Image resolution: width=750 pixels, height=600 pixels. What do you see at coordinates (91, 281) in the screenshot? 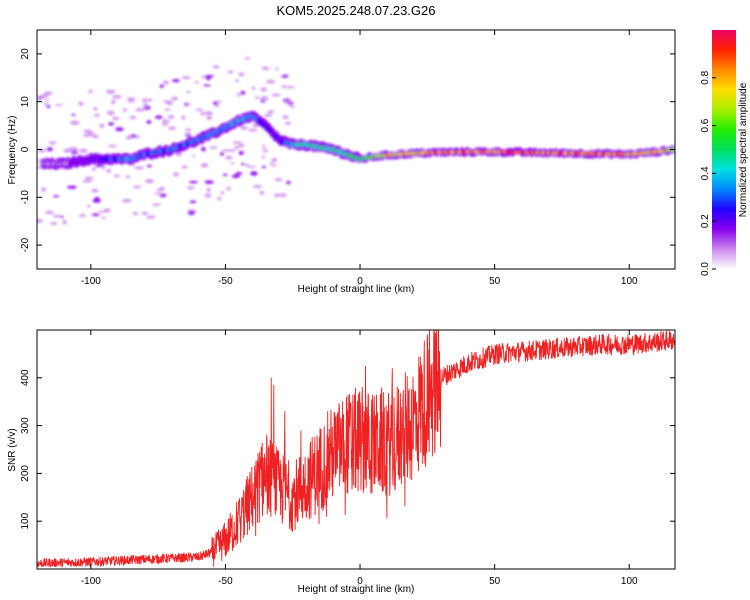
I see `spectrogram-xtick-label: -100` at bounding box center [91, 281].